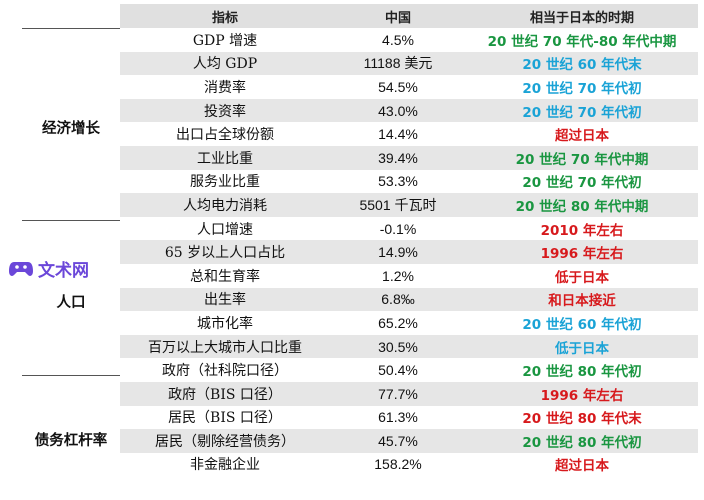 This screenshot has width=704, height=500. What do you see at coordinates (360, 182) in the screenshot?
I see `table-row: 服务业比重 53.3% 20 世纪 70 年代初` at bounding box center [360, 182].